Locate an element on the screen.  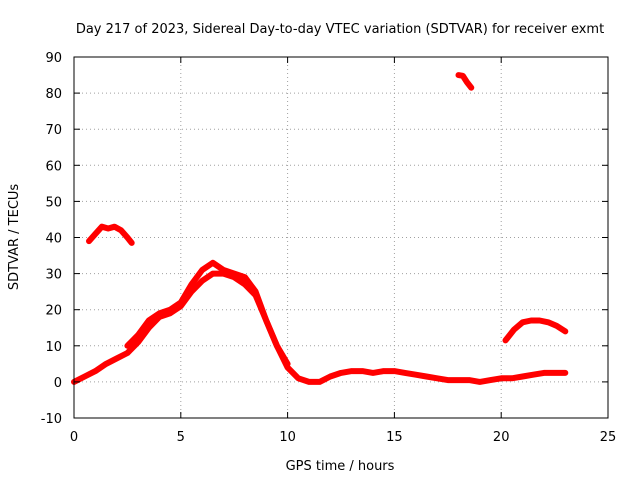
y-tick-label: 70 is located at coordinates (53, 130).